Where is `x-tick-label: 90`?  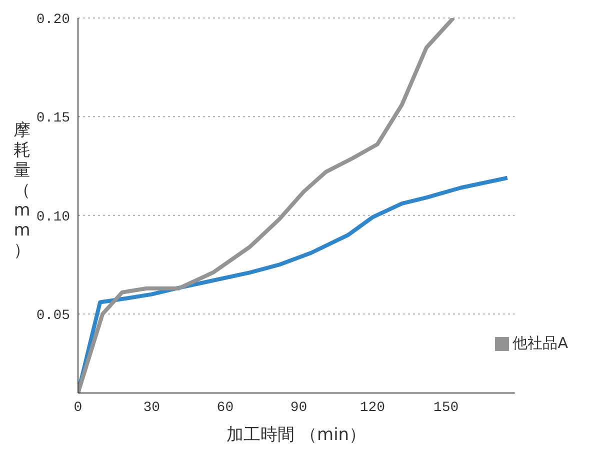
x-tick-label: 90 is located at coordinates (299, 408).